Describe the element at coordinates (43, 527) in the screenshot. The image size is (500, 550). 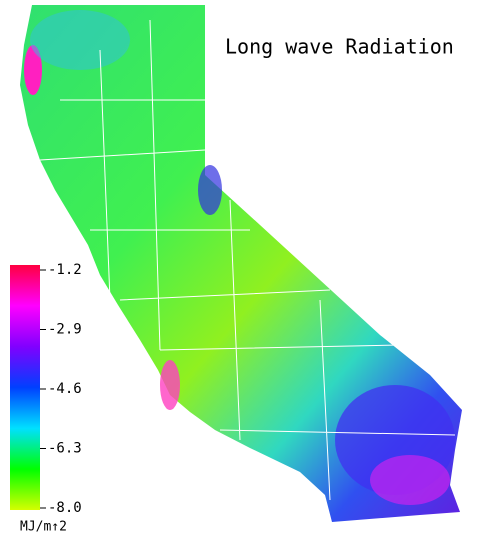
I see `colorbar-unit: MJ/m↑2` at that location.